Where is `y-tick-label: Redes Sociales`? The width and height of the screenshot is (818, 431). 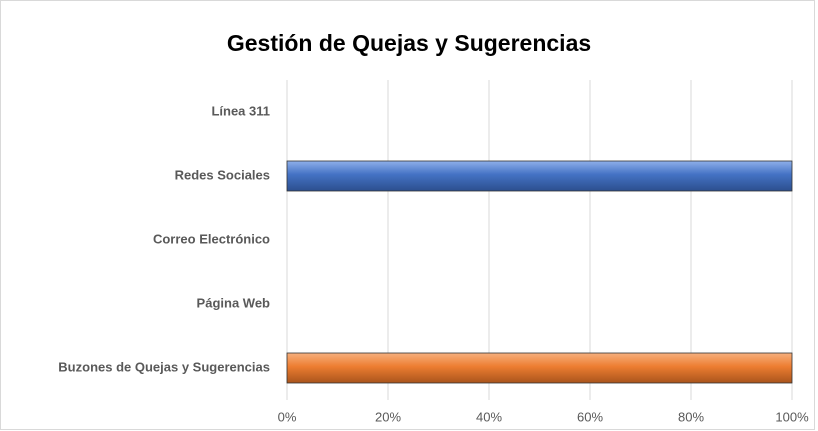
y-tick-label: Redes Sociales is located at coordinates (222, 174).